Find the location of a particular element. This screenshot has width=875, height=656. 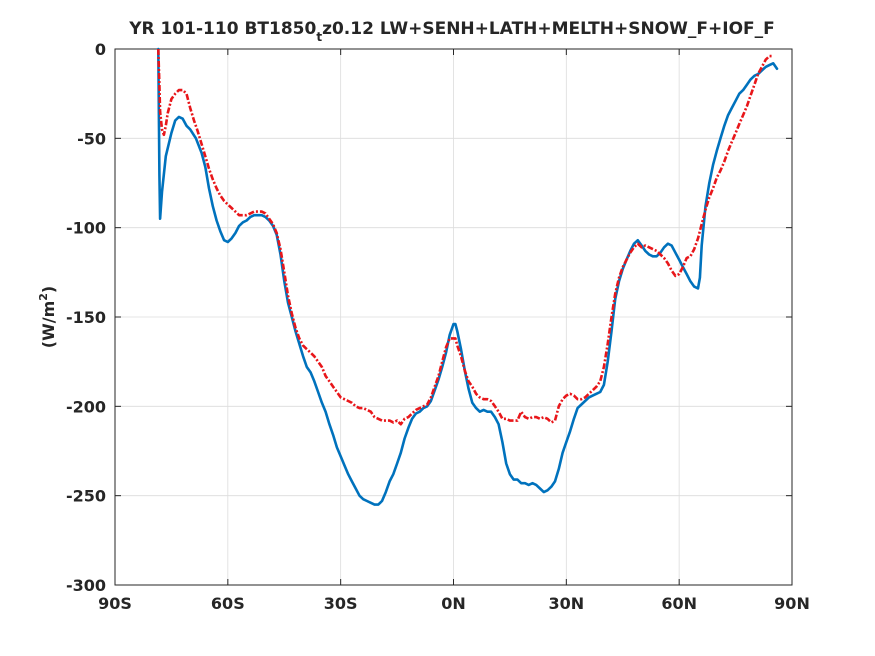

title-subscript: t is located at coordinates (319, 37).